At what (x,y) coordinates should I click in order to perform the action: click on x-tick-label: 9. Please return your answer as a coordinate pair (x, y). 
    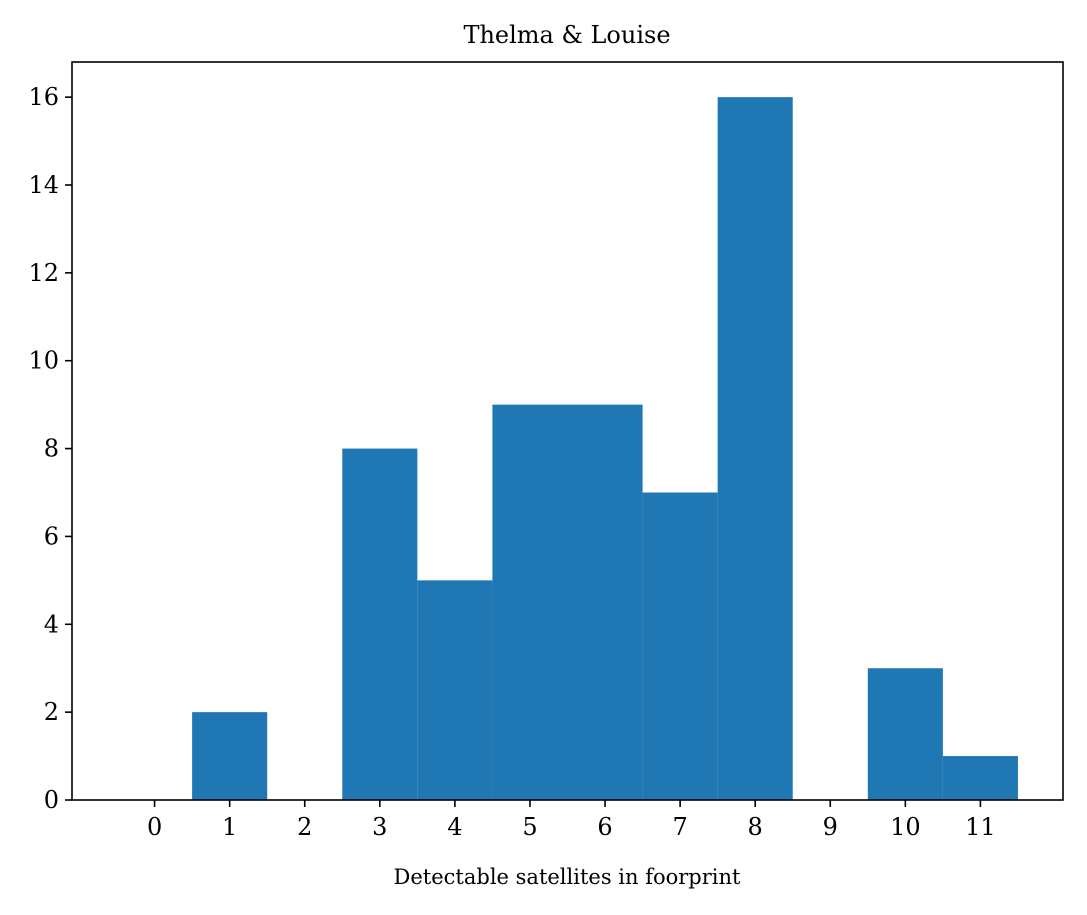
    Looking at the image, I should click on (830, 827).